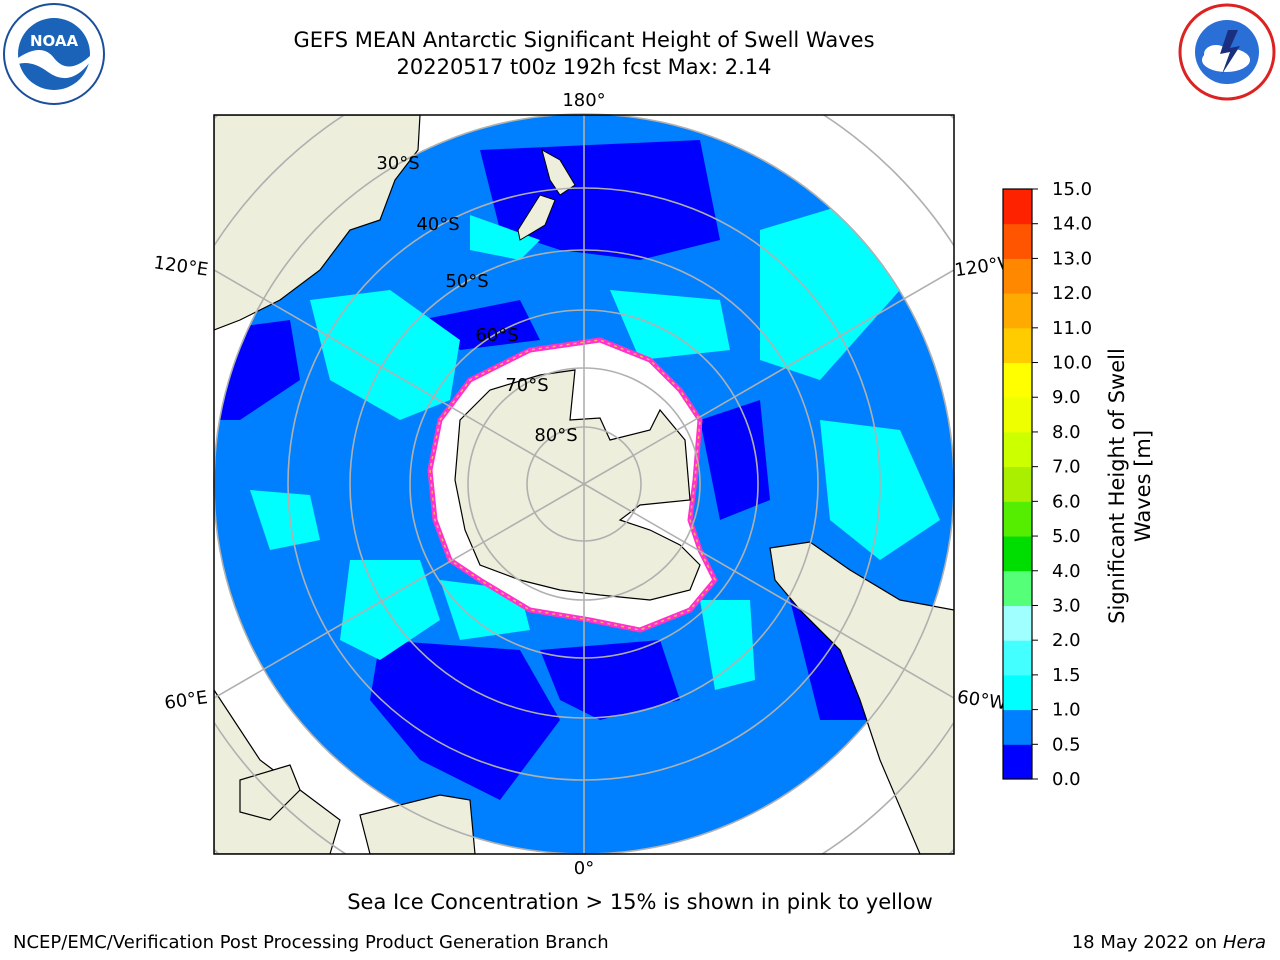 The width and height of the screenshot is (1280, 960). What do you see at coordinates (1072, 293) in the screenshot?
I see `colorbar-tick-label: 12.0` at bounding box center [1072, 293].